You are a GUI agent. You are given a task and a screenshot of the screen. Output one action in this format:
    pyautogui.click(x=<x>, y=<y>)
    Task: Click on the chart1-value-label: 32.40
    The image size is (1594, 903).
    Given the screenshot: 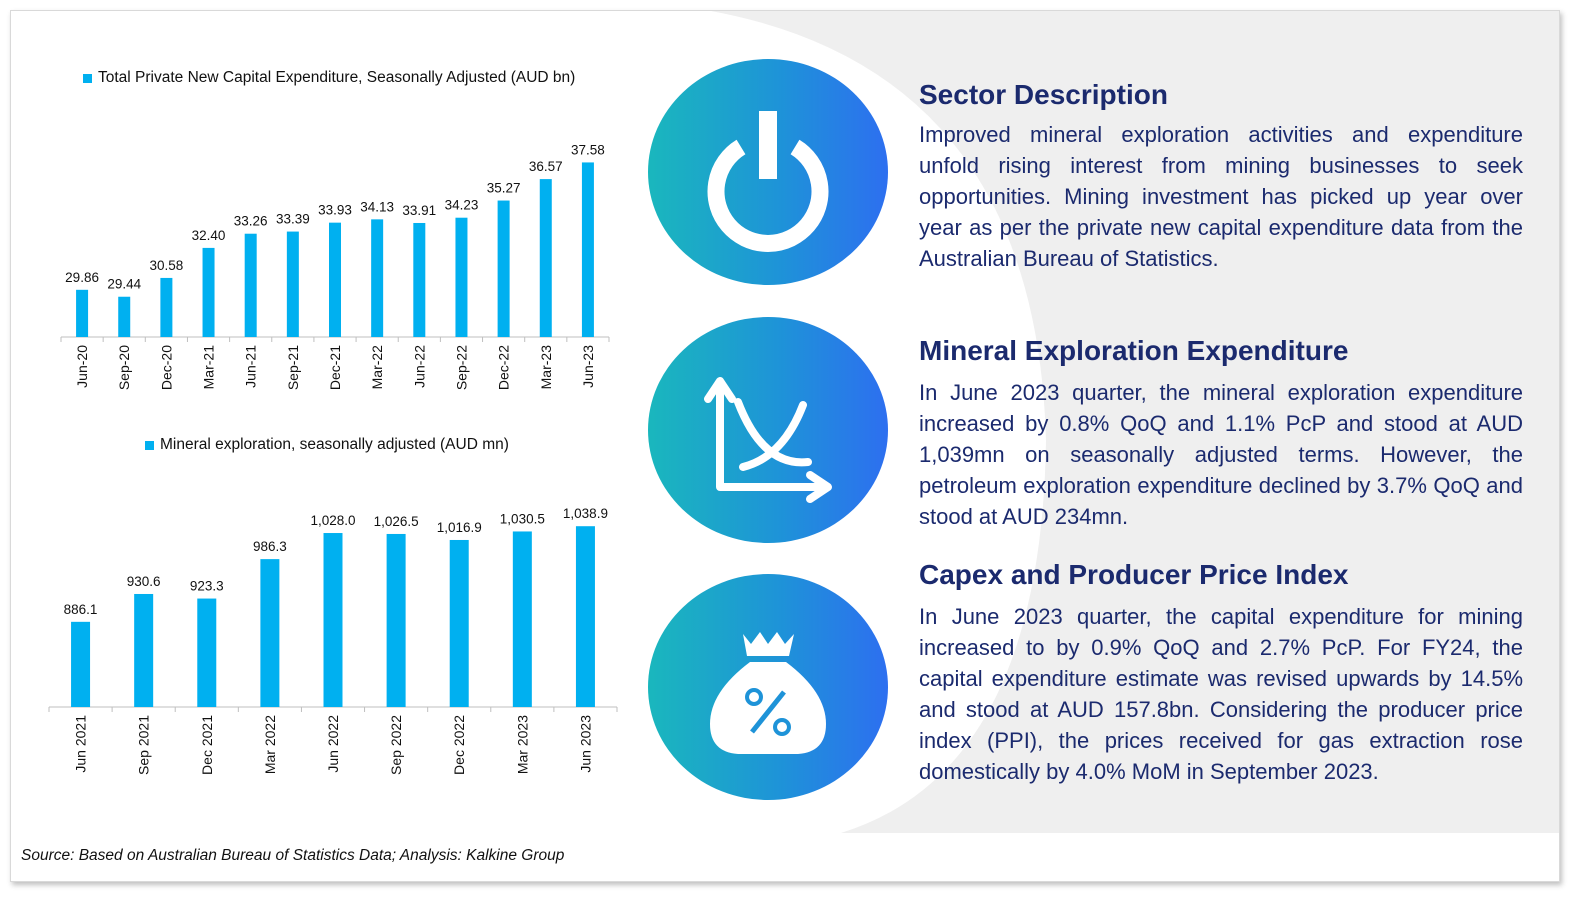 What is the action you would take?
    pyautogui.click(x=209, y=235)
    